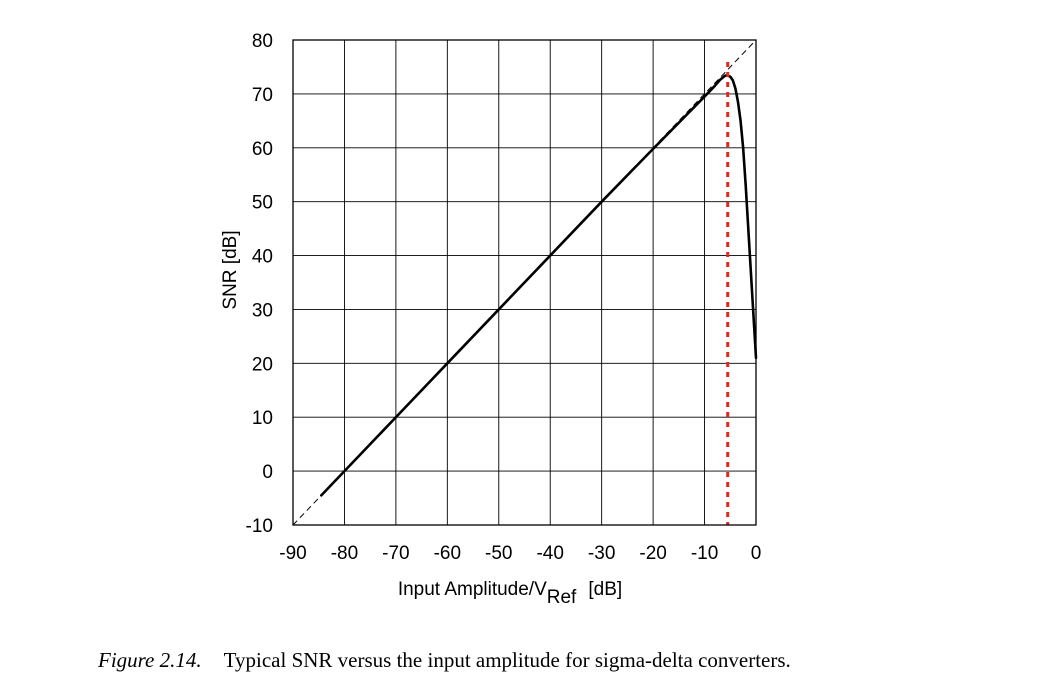  Describe the element at coordinates (259, 526) in the screenshot. I see `y-tick-label: -10` at that location.